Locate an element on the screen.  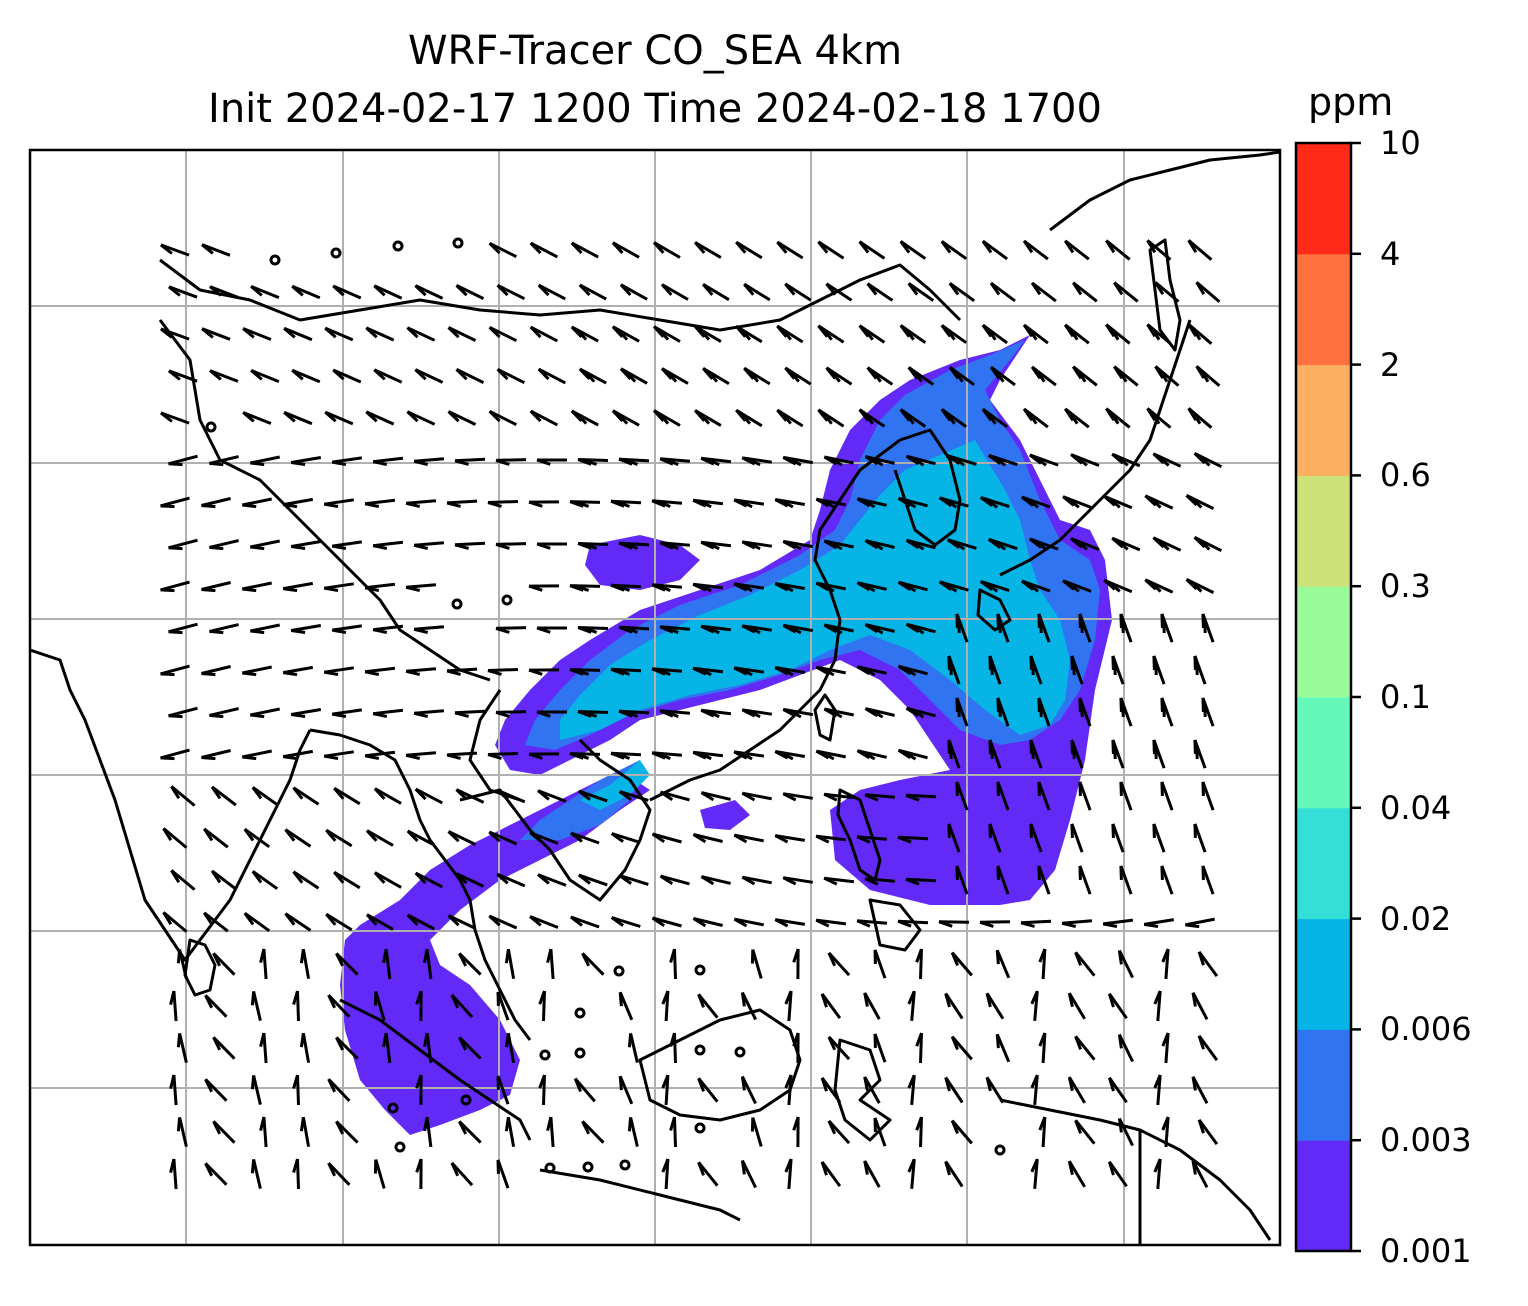
coastline-mindanao is located at coordinates (895, 925).